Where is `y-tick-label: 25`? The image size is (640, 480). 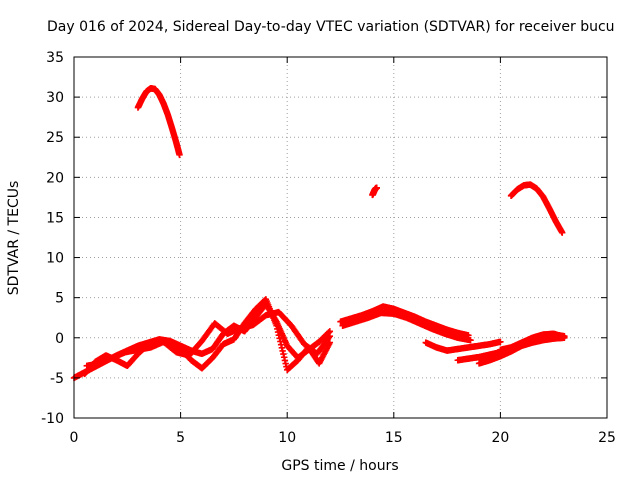
y-tick-label: 25 is located at coordinates (55, 138).